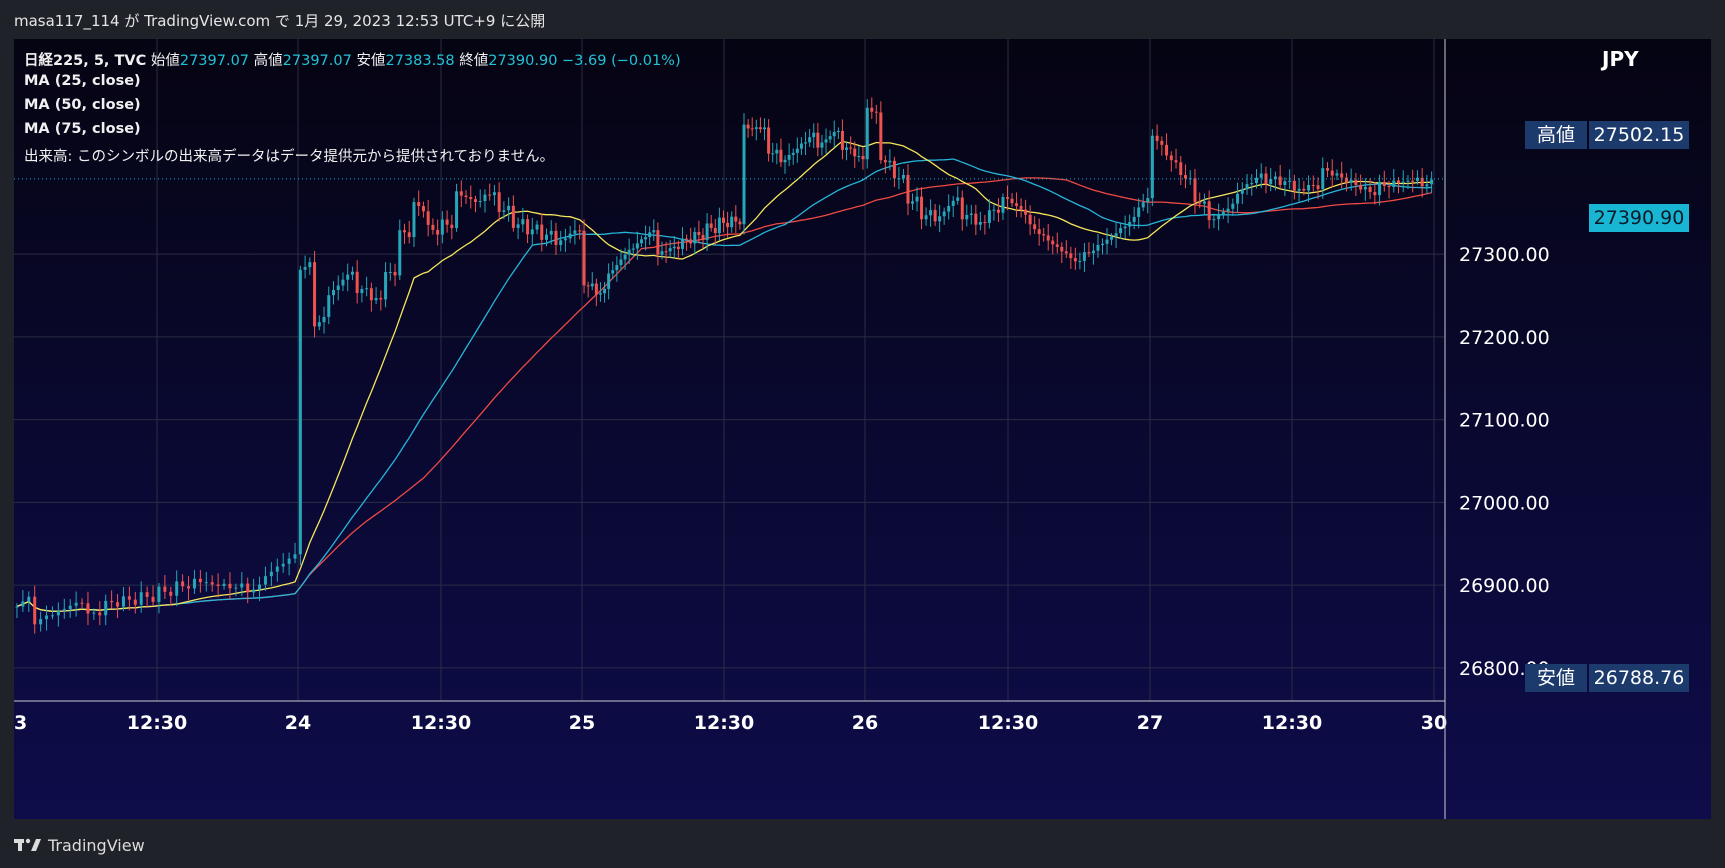  What do you see at coordinates (371, 61) in the screenshot?
I see `low-label: 安値` at bounding box center [371, 61].